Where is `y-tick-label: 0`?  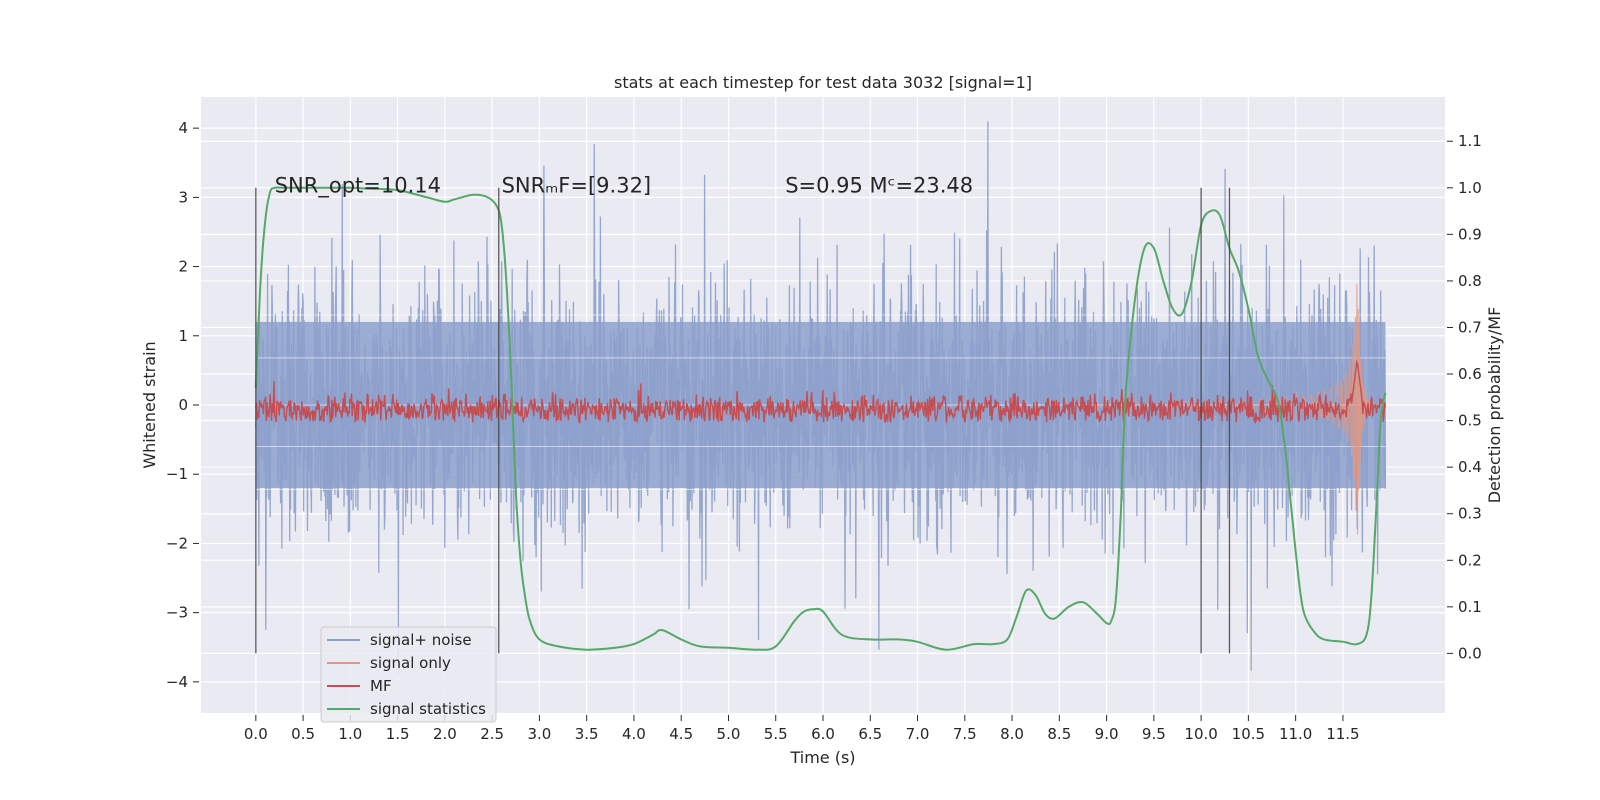
y-tick-label: 0 is located at coordinates (183, 405).